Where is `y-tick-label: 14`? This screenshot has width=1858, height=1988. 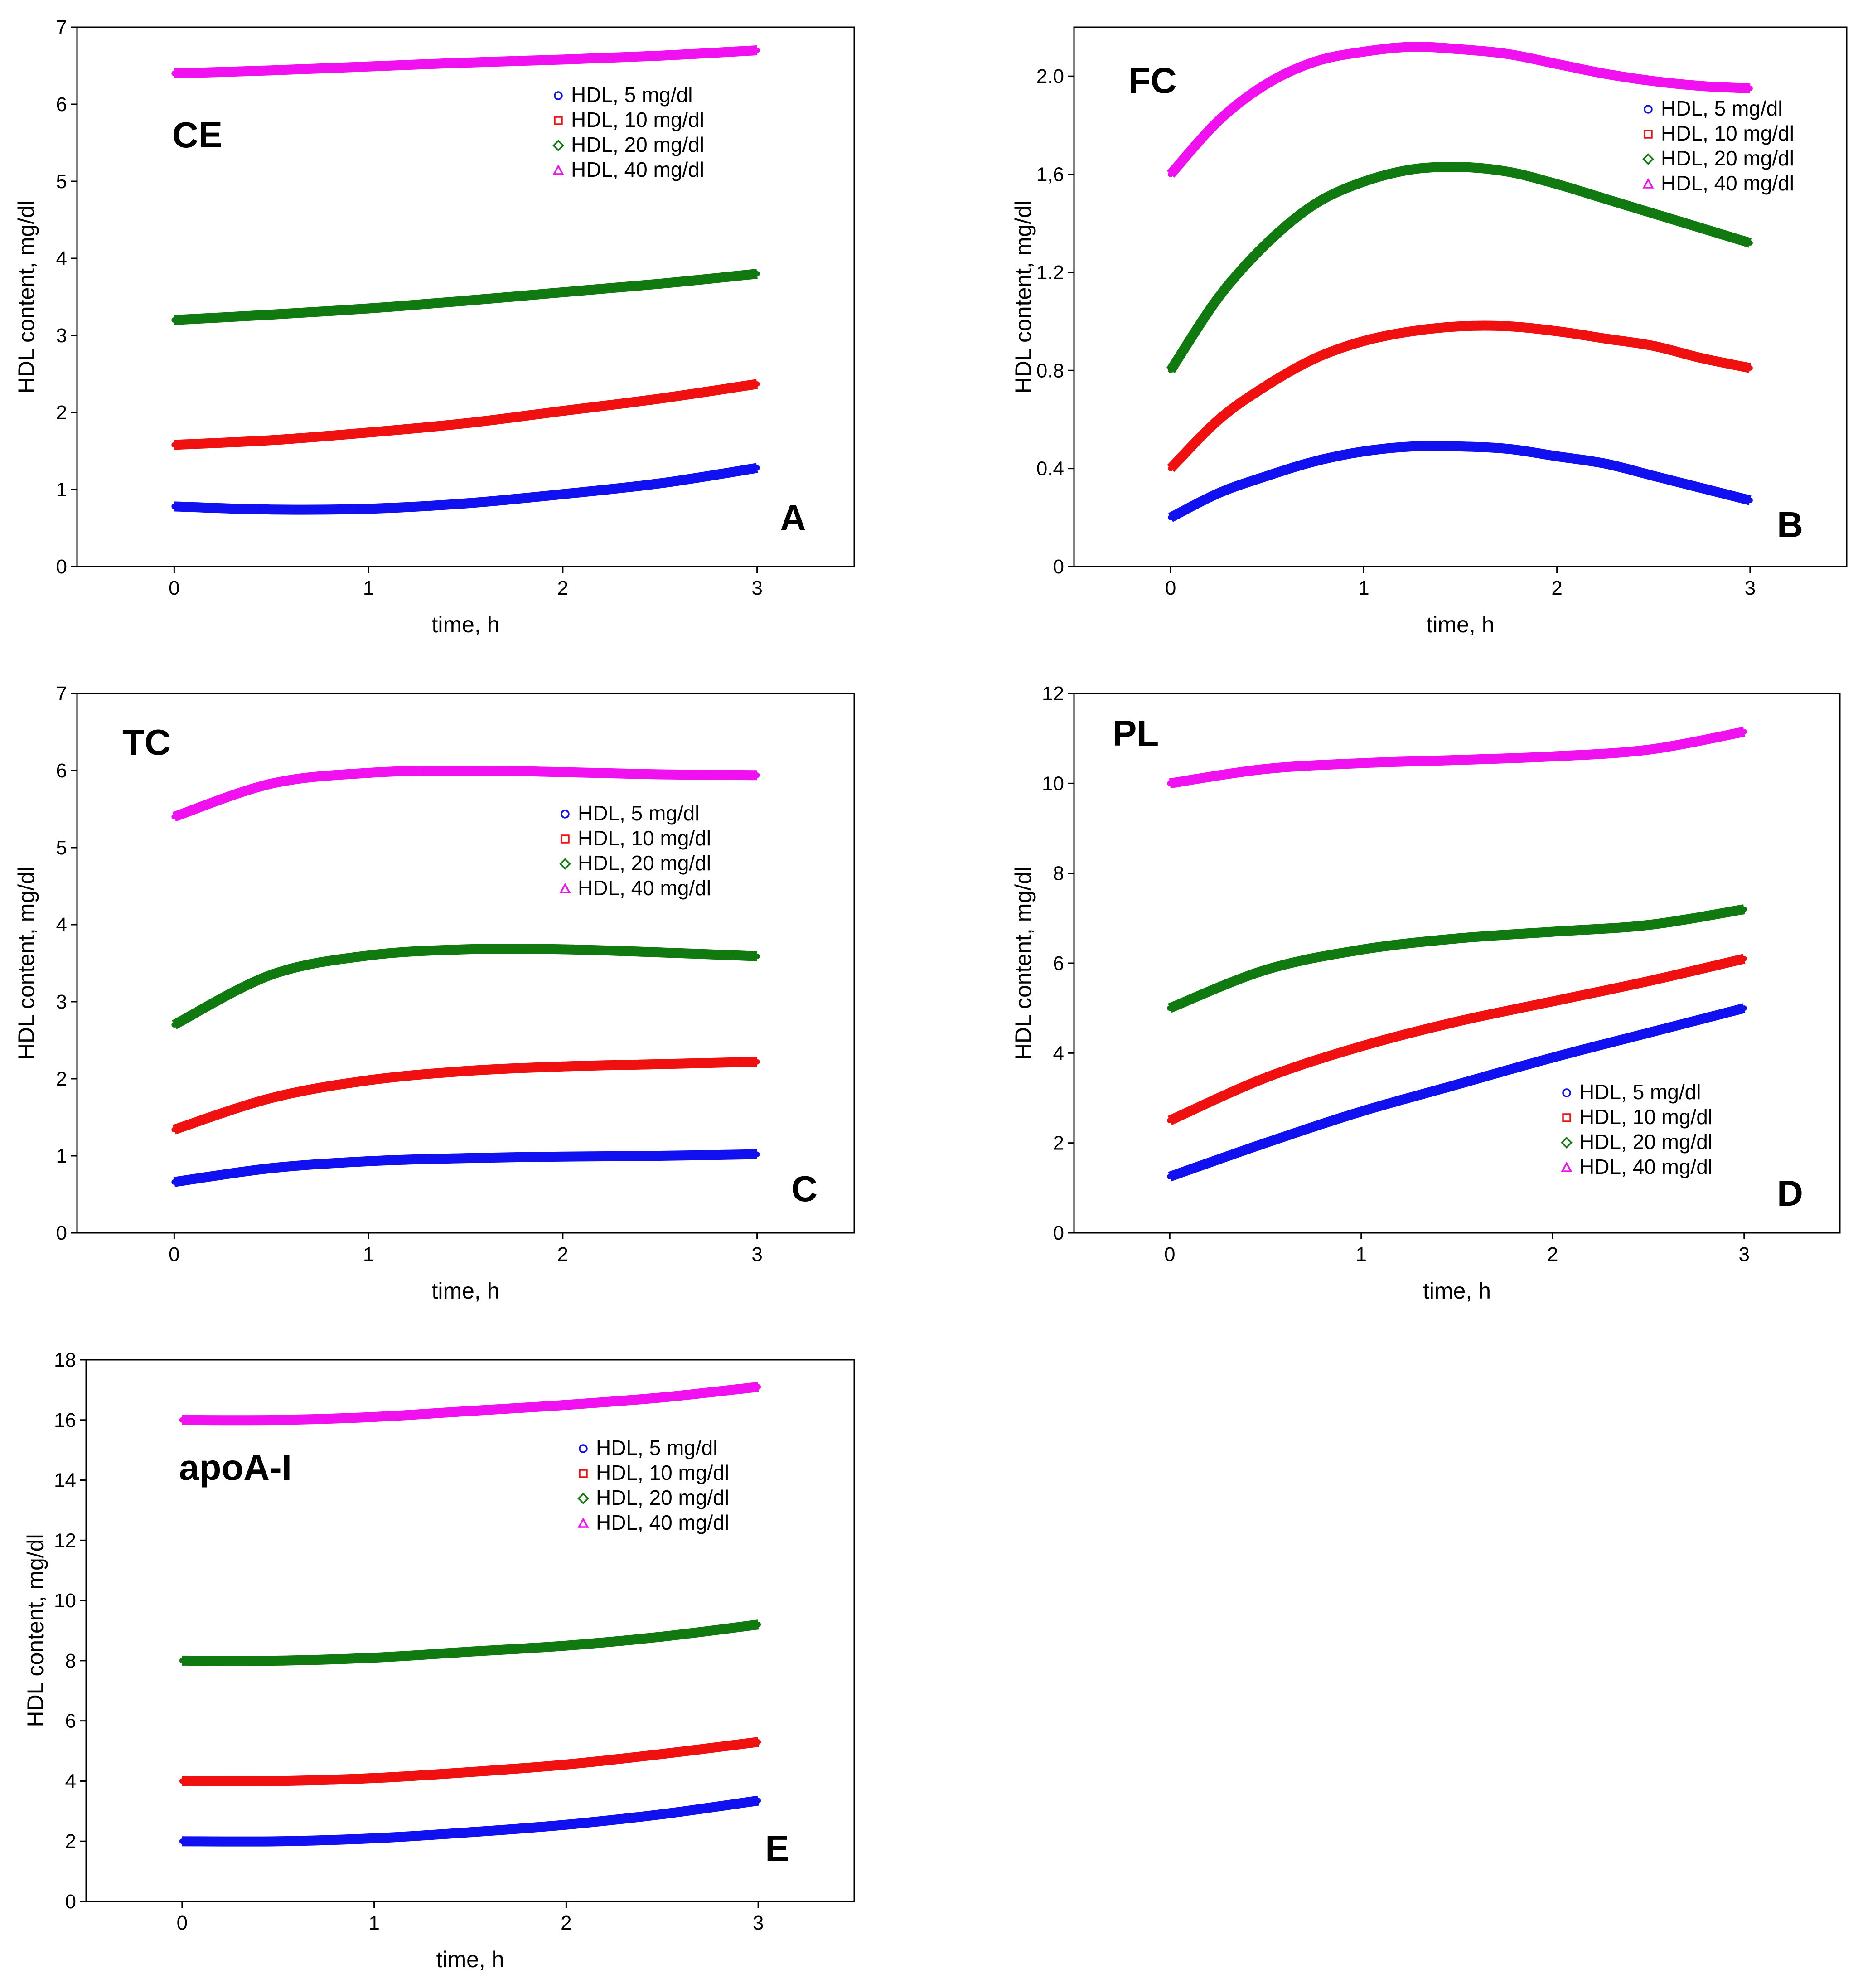
y-tick-label: 14 is located at coordinates (65, 1481).